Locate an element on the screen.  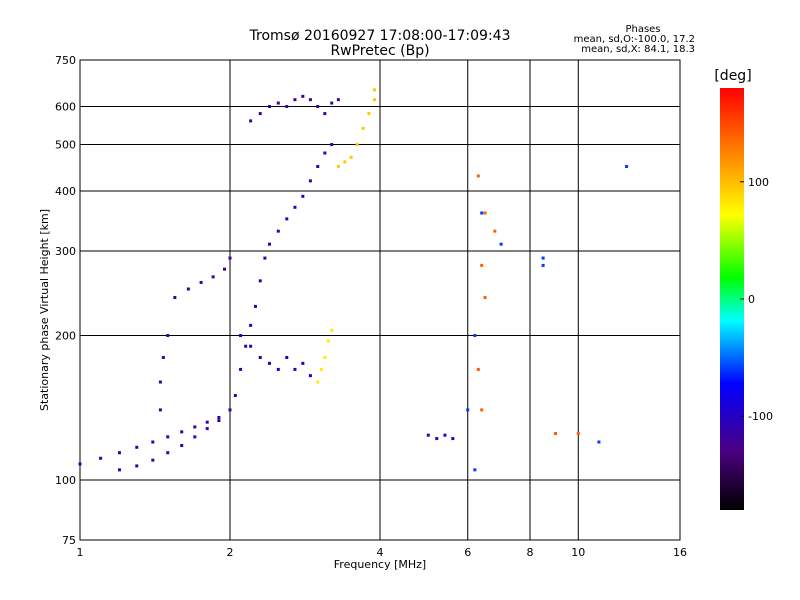
y-tick-label: 75 is located at coordinates (69, 540).